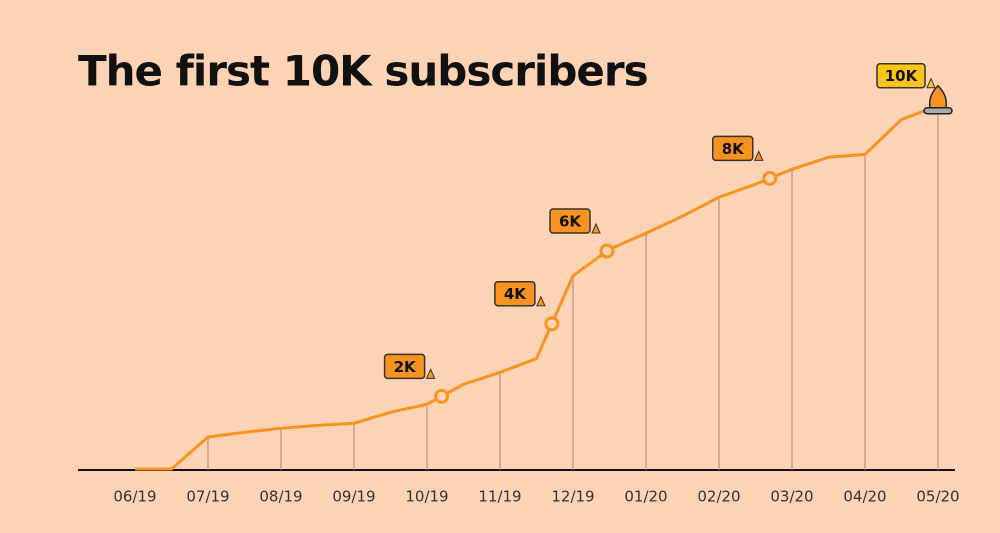 The height and width of the screenshot is (533, 1000). I want to click on milestone-label: 2K, so click(405, 367).